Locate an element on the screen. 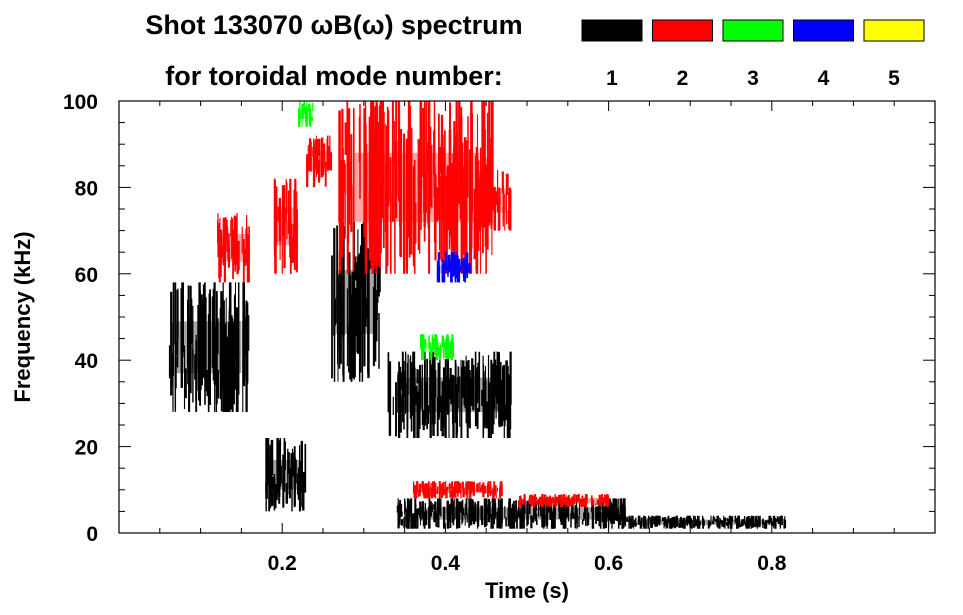 The width and height of the screenshot is (963, 615). y-axis-label: Frequency (kHz) is located at coordinates (22, 316).